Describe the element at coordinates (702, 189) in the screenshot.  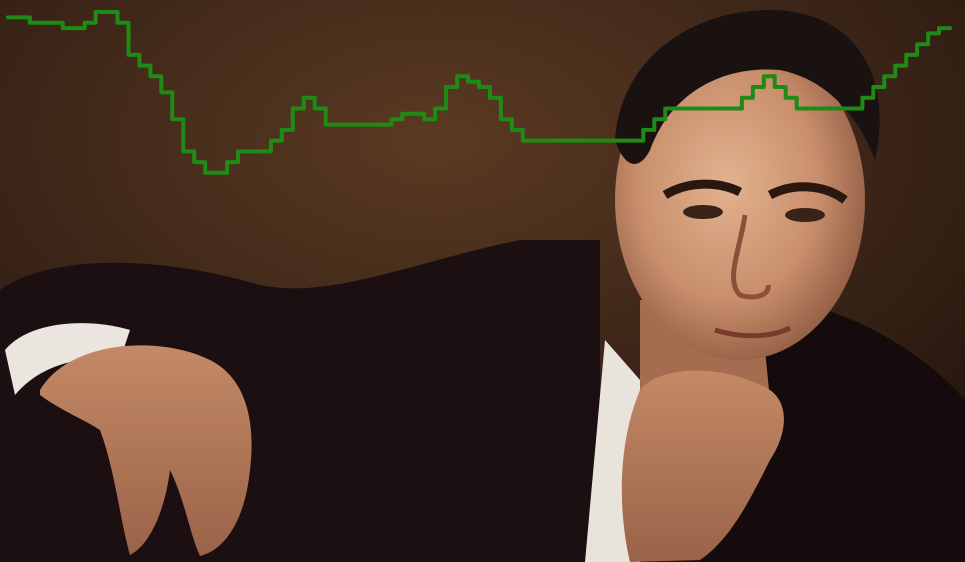
I see `left-eyebrow` at that location.